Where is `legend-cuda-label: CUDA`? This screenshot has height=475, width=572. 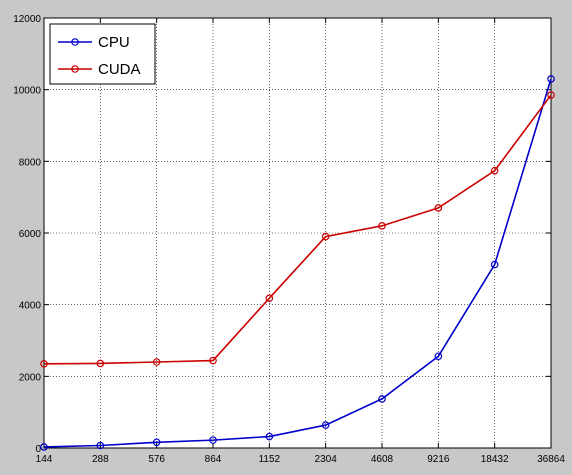
legend-cuda-label: CUDA is located at coordinates (119, 69).